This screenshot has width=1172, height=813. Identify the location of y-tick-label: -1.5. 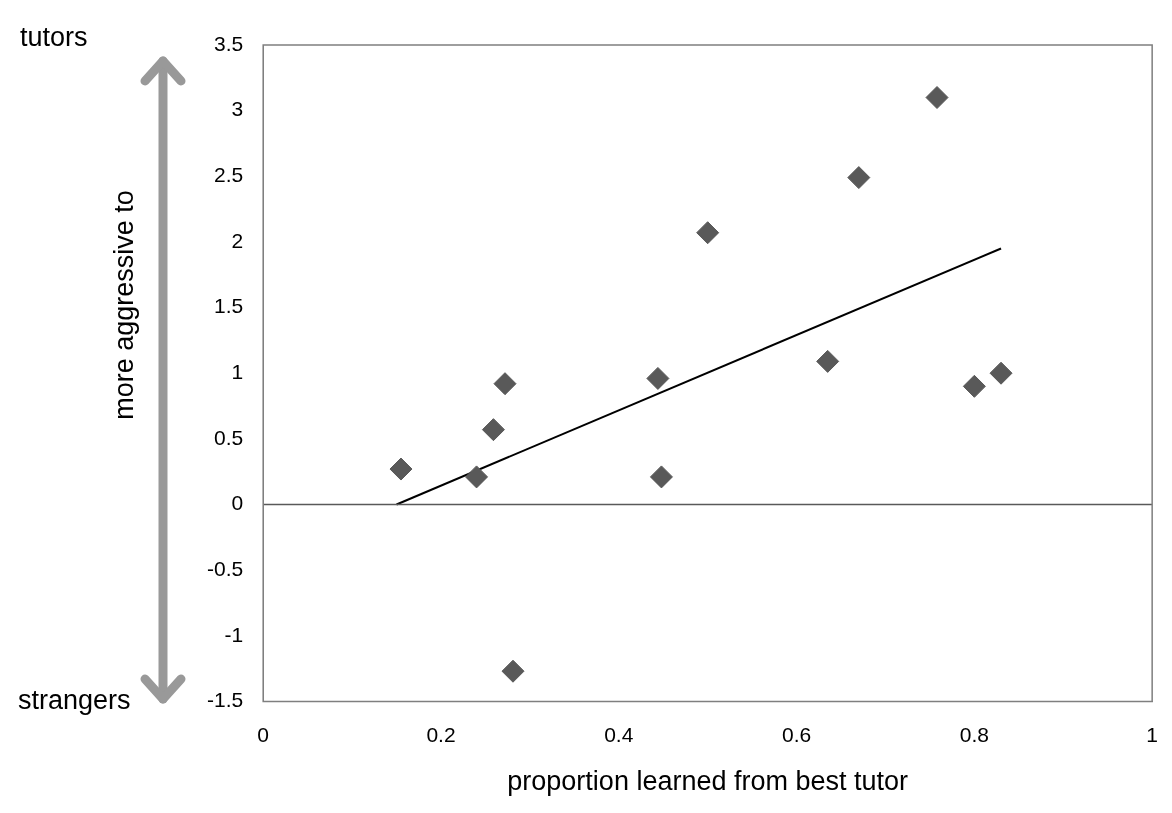
(225, 700).